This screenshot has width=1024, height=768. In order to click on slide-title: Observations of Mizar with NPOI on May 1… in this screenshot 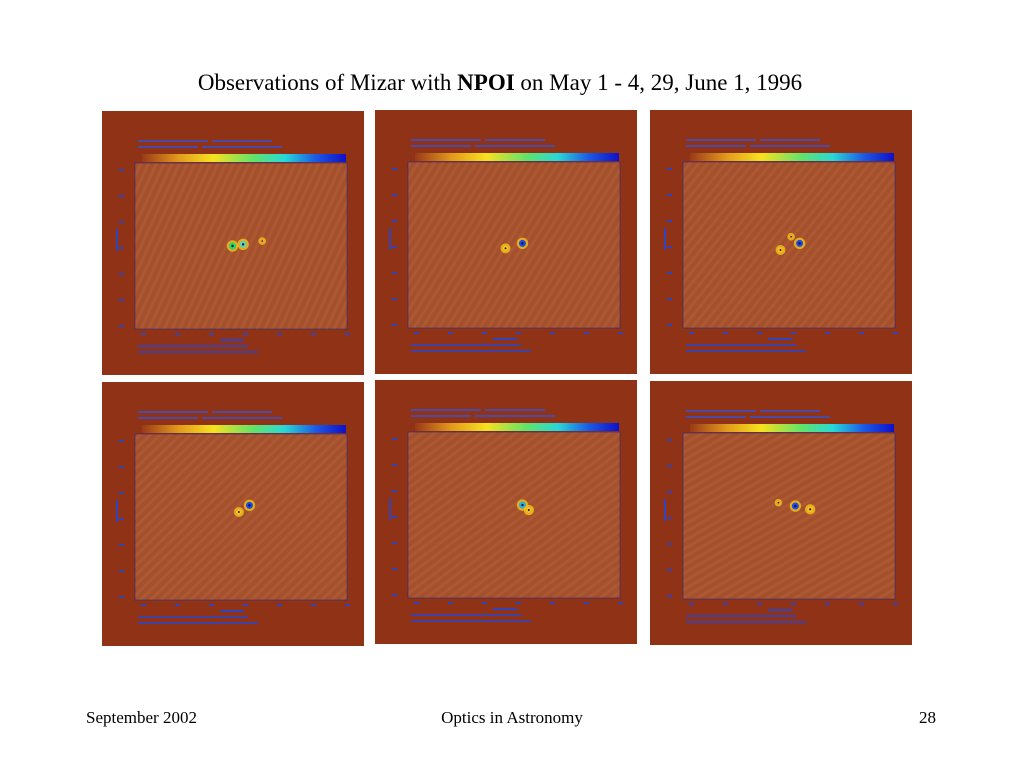, I will do `click(500, 82)`.